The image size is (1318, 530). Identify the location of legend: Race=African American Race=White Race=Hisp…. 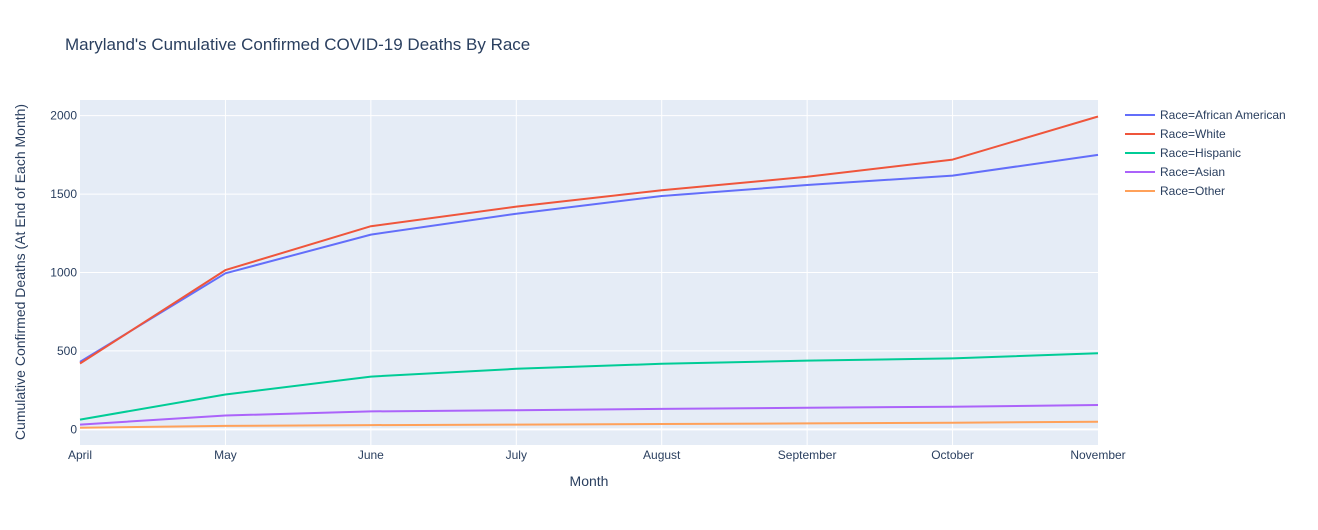
(1205, 153).